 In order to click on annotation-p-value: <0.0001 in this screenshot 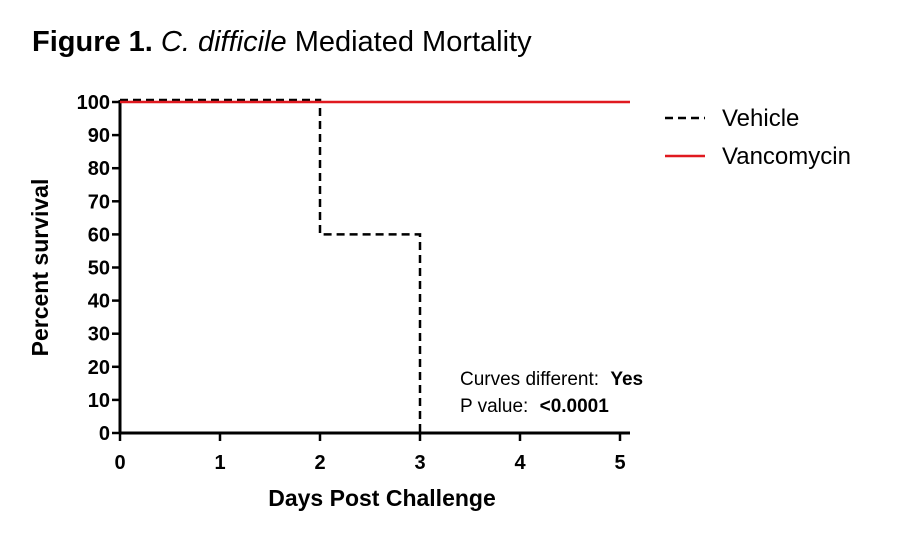, I will do `click(575, 406)`.